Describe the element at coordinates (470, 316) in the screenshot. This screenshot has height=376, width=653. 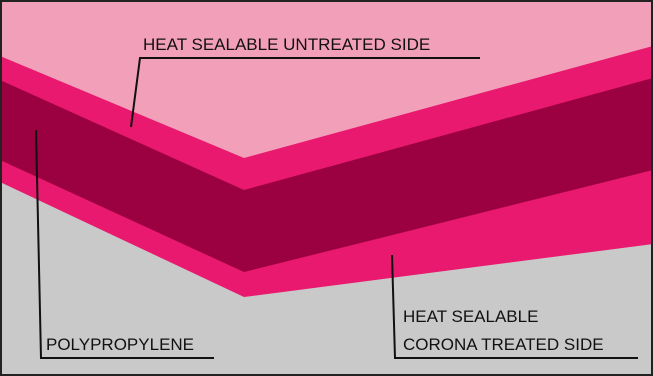
I see `label-corona-line1: HEAT SEALABLE` at that location.